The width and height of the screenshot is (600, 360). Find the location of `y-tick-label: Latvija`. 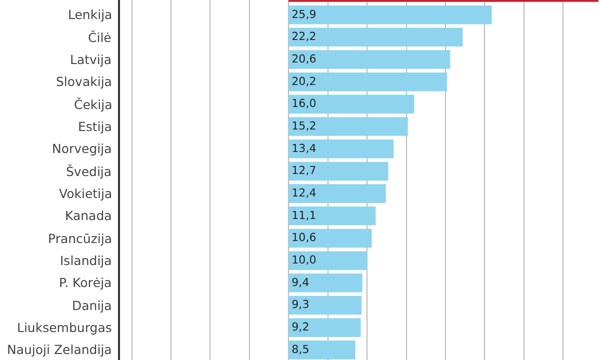

y-tick-label: Latvija is located at coordinates (91, 59).